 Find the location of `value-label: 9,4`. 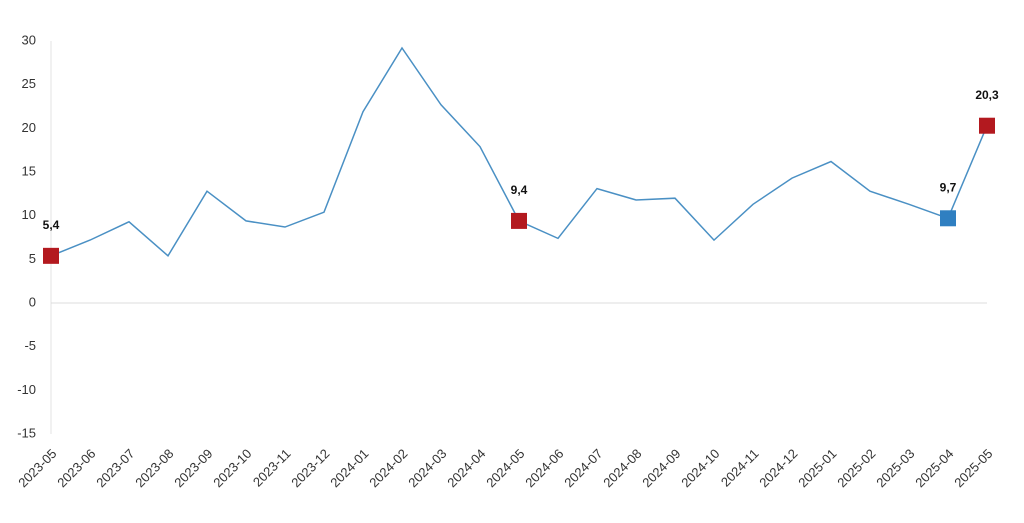

value-label: 9,4 is located at coordinates (519, 190).